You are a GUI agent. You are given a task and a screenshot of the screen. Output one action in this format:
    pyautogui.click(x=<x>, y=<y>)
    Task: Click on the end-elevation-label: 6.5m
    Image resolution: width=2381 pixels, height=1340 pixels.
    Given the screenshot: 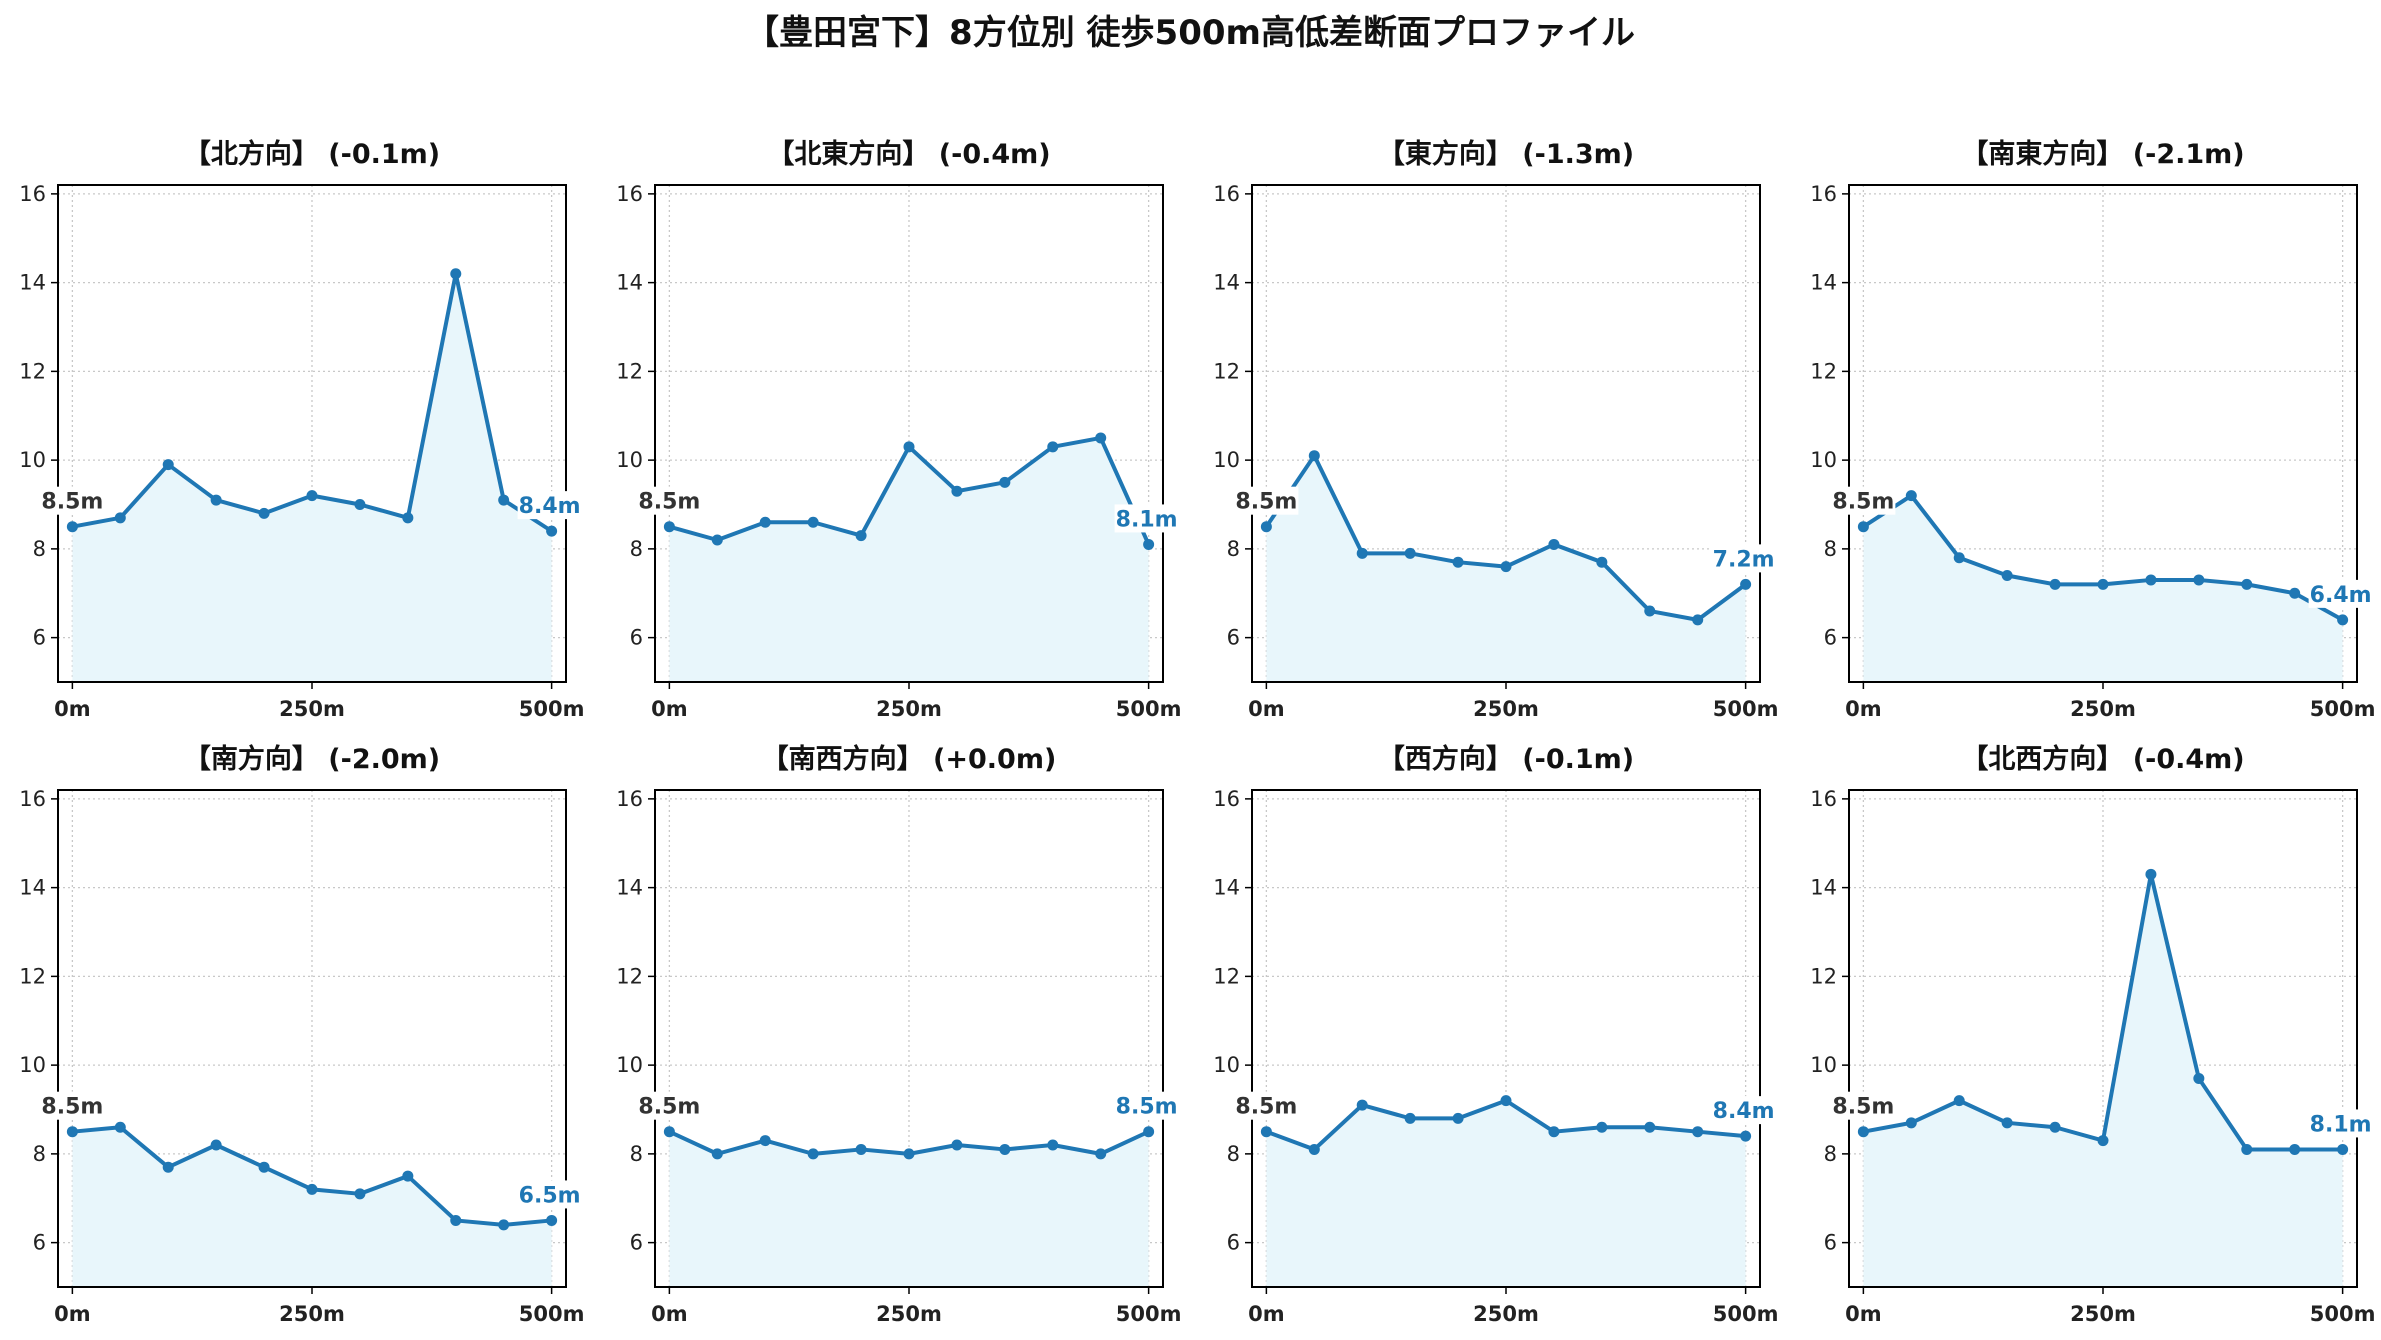 What is the action you would take?
    pyautogui.click(x=550, y=1195)
    